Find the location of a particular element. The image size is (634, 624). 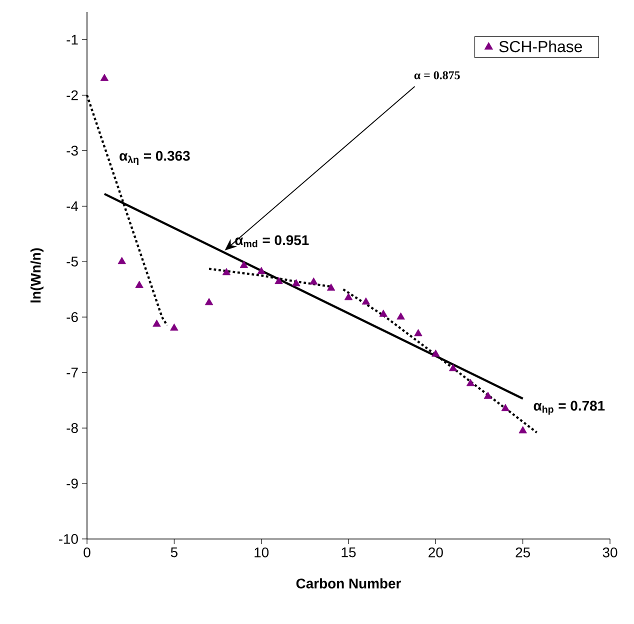

x-tick-label: 20 is located at coordinates (435, 552).